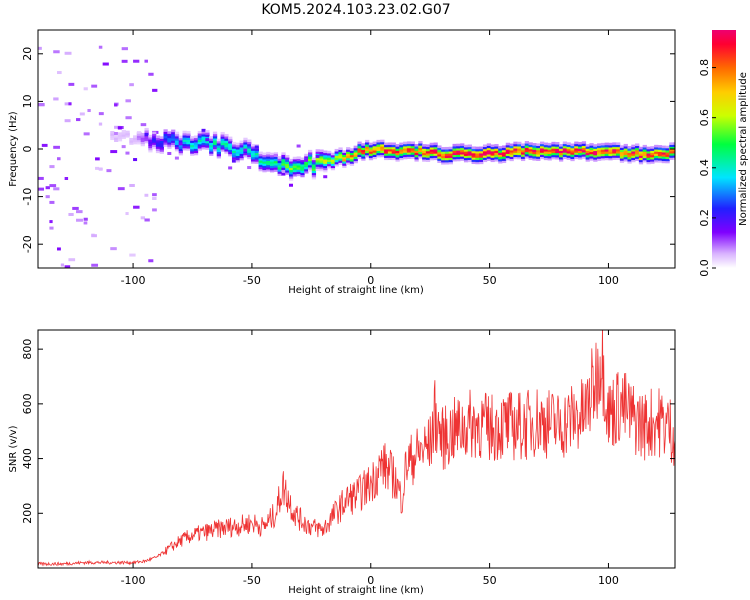 The width and height of the screenshot is (750, 600). Describe the element at coordinates (27, 244) in the screenshot. I see `spectrogram-ytick-label: -20` at that location.